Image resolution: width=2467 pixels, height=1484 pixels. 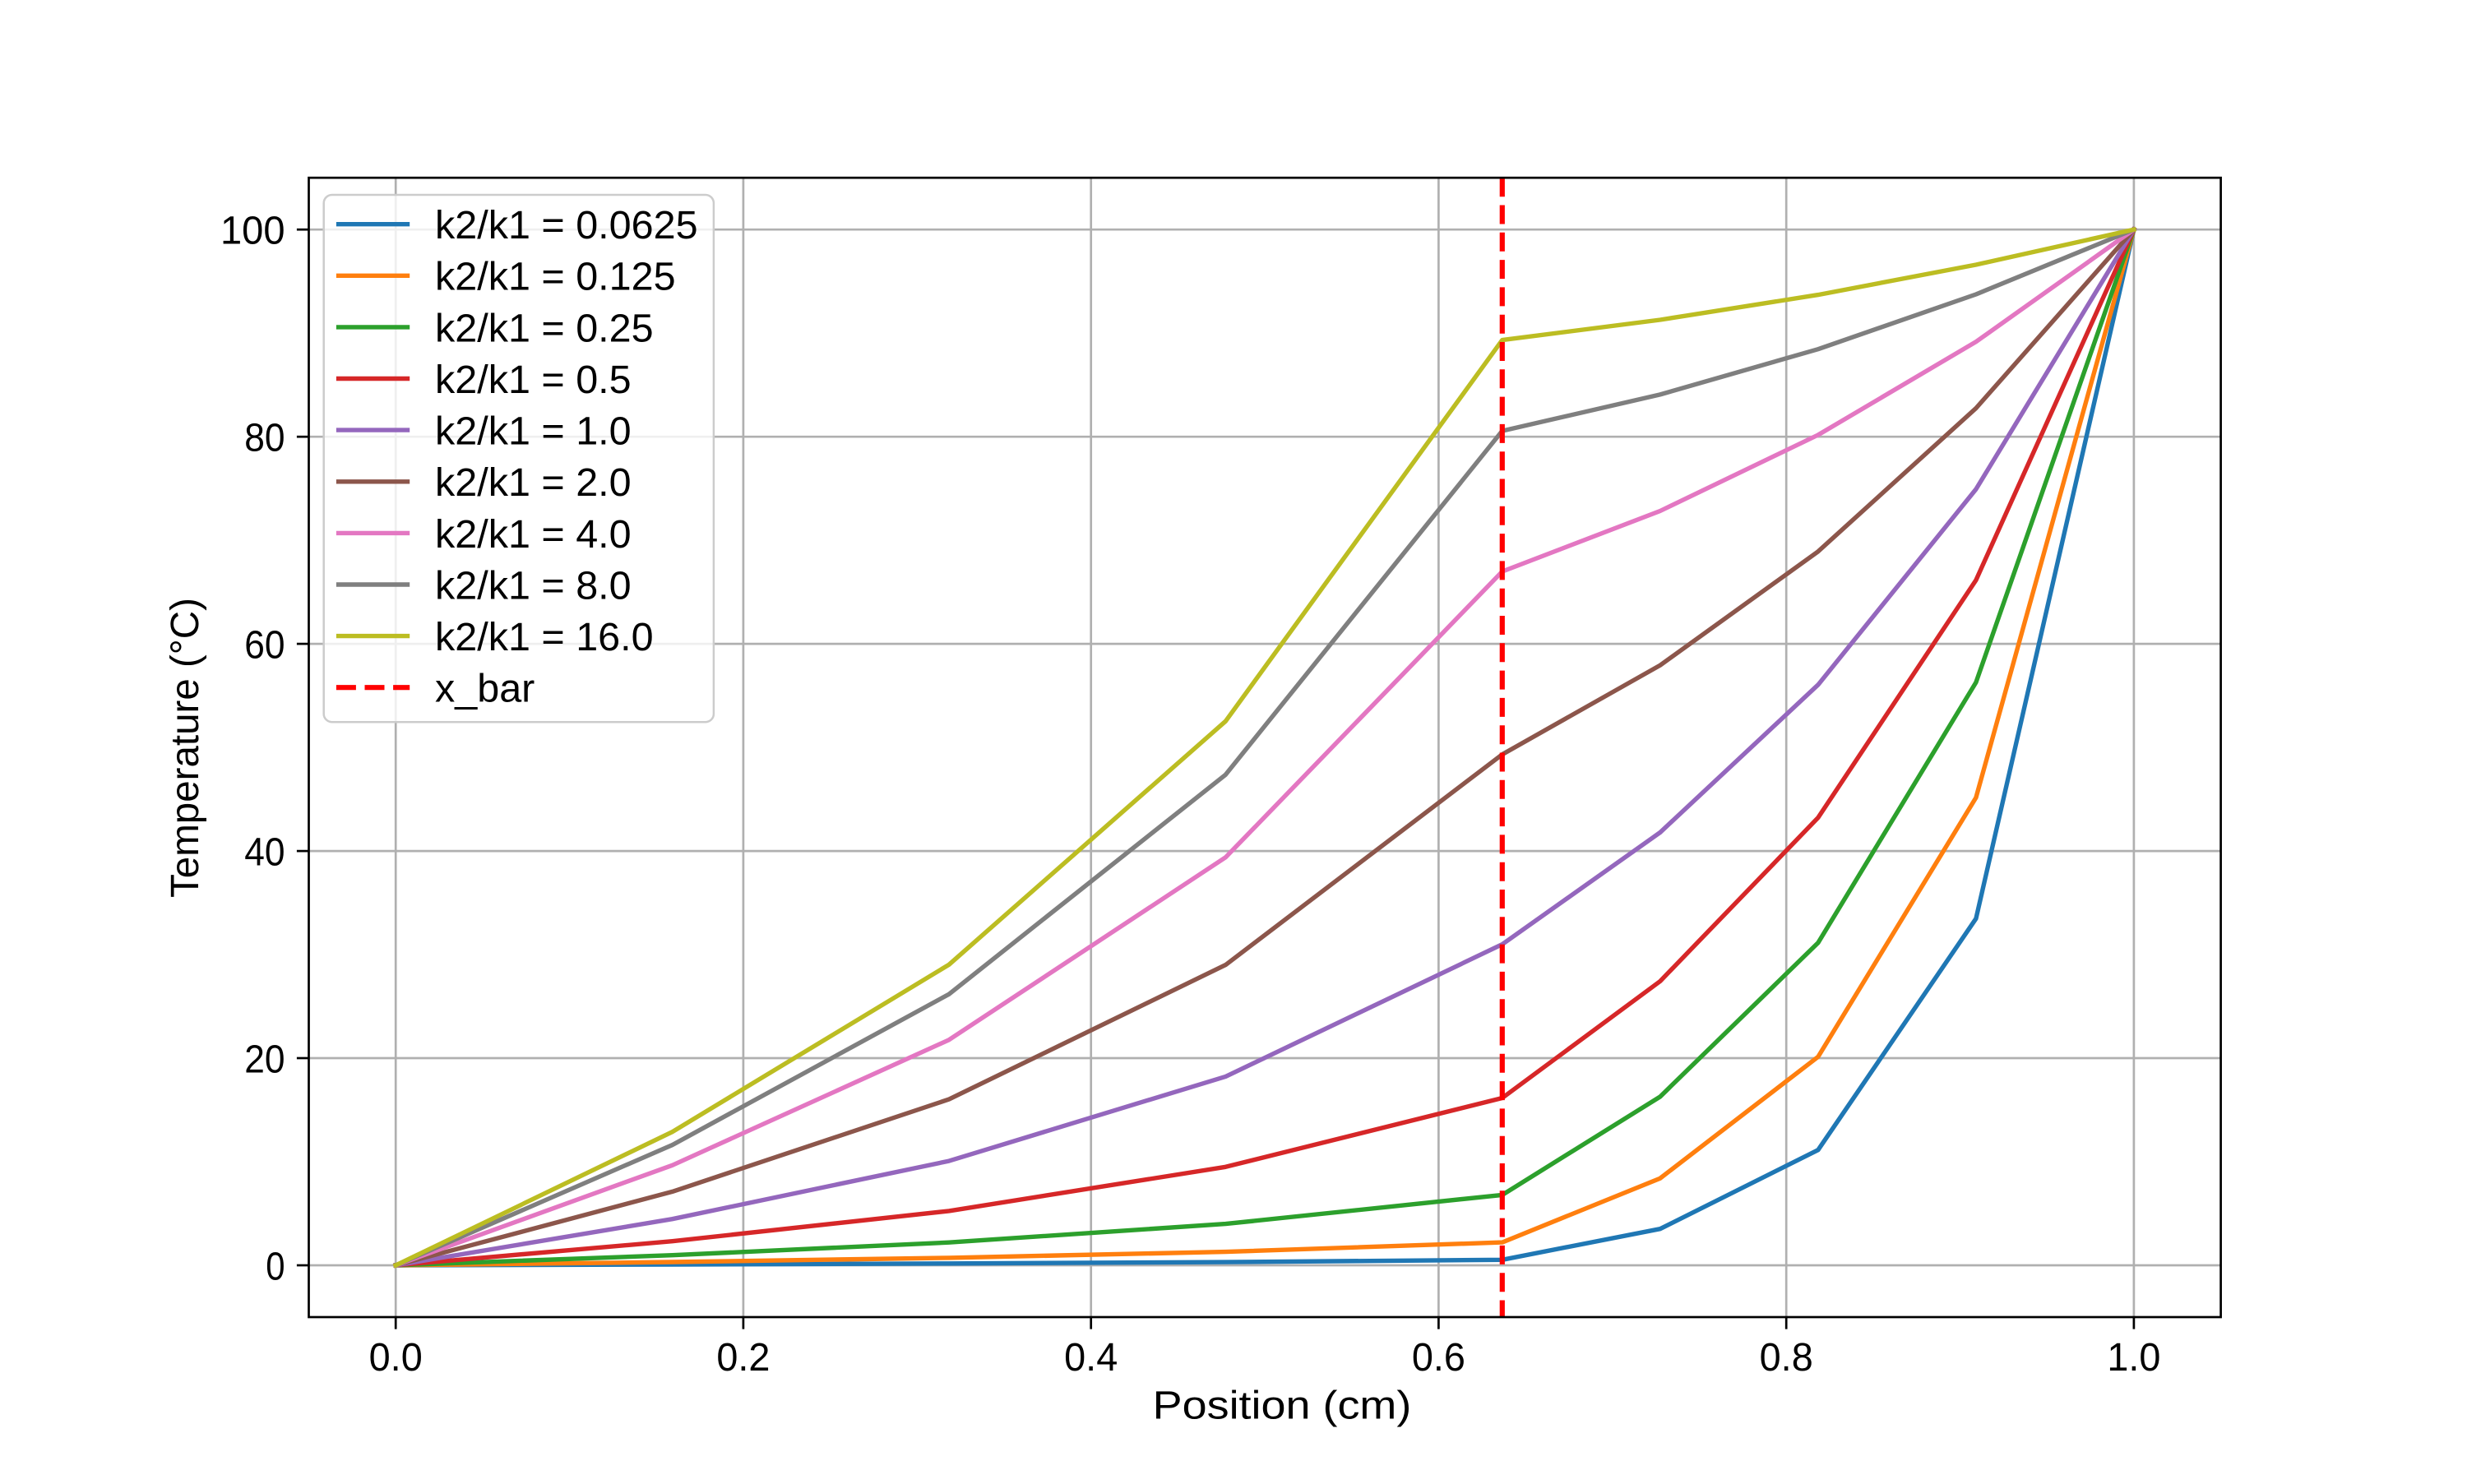 What do you see at coordinates (252, 231) in the screenshot?
I see `svg-text: 100` at bounding box center [252, 231].